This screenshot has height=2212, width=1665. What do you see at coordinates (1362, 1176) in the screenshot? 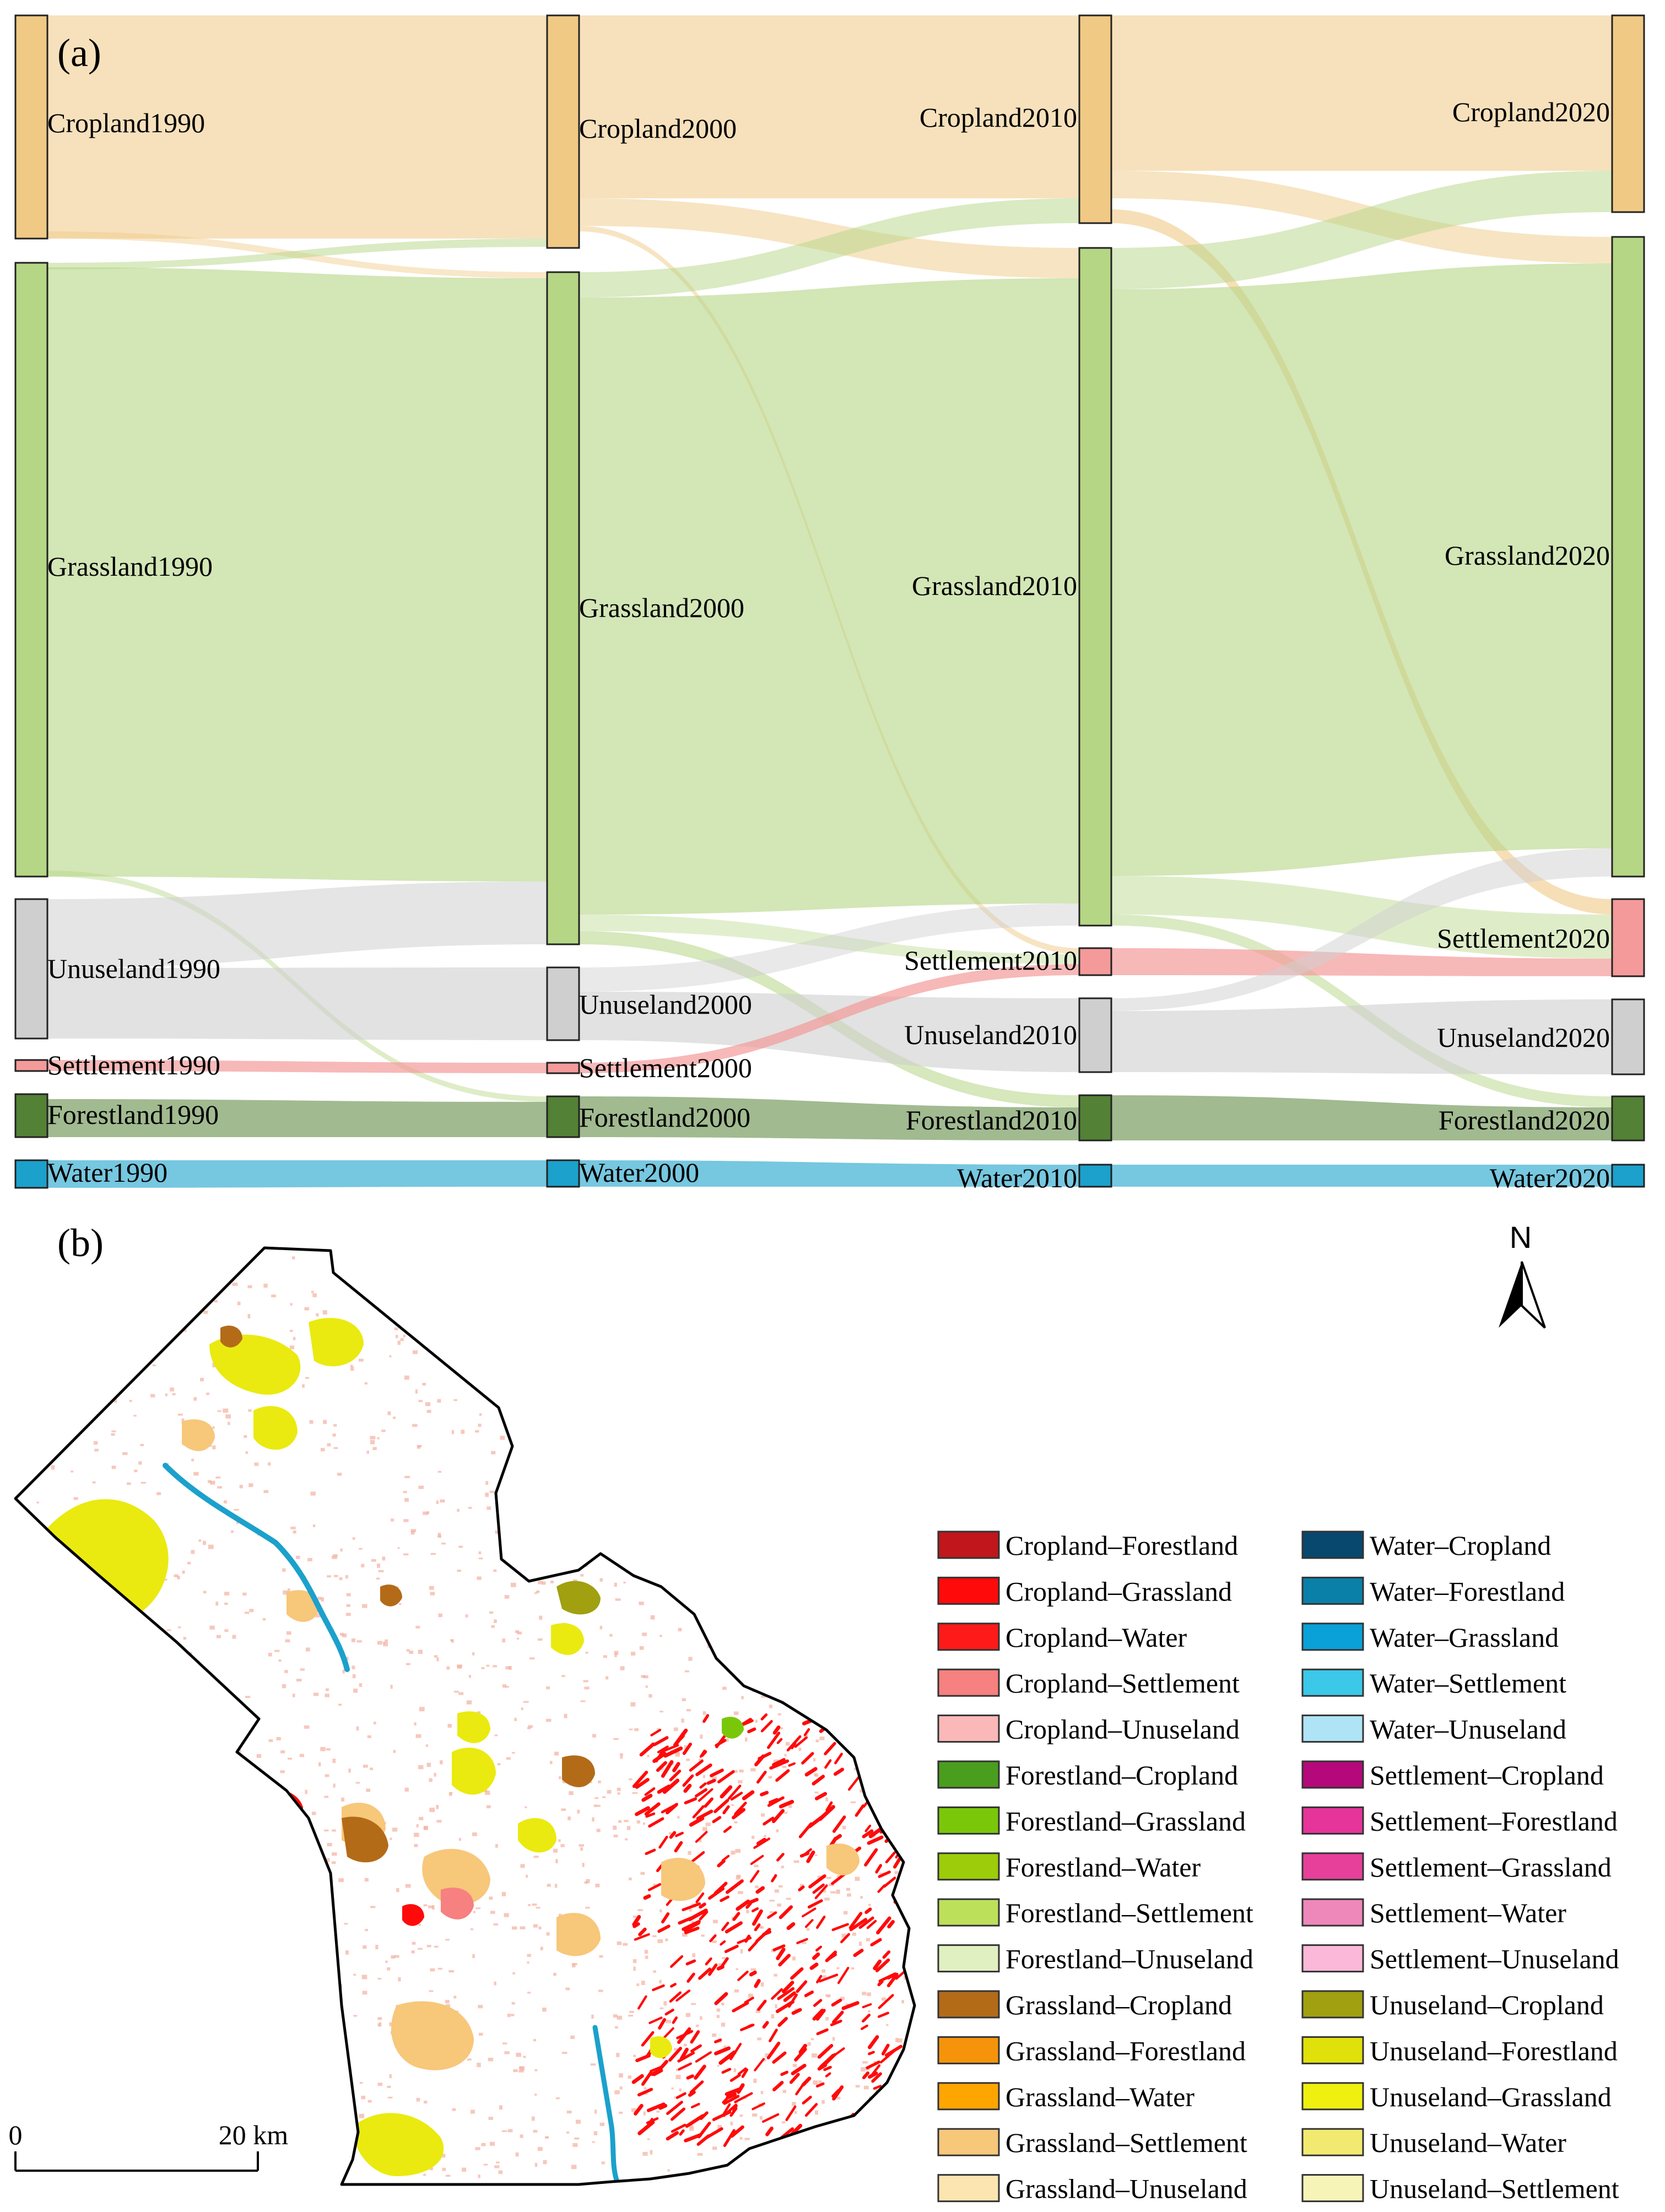
I see `sankey-link-water2010-to-water2020` at bounding box center [1362, 1176].